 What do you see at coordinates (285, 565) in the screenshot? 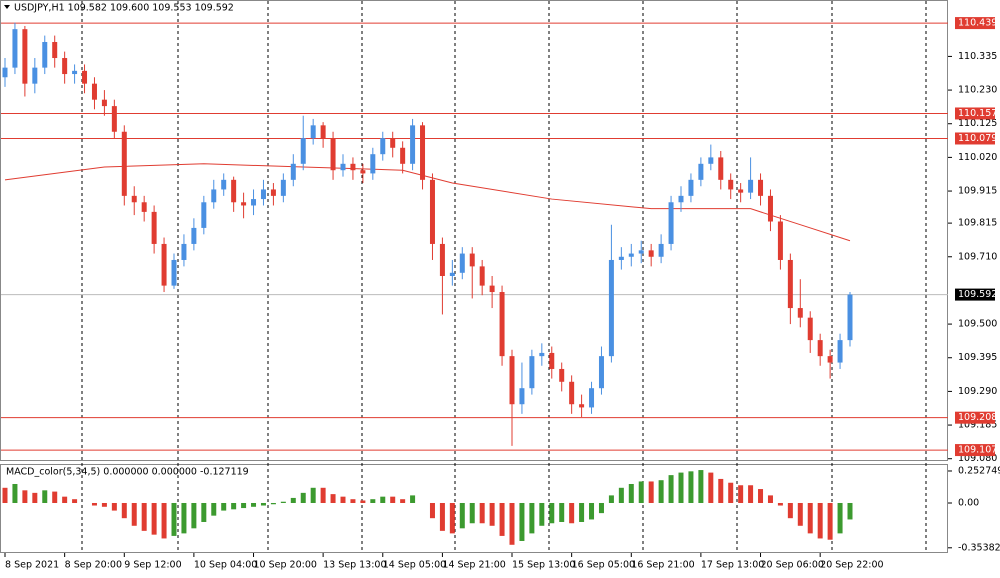
I see `x-tick-label: 10 Sep 20:00` at bounding box center [285, 565].